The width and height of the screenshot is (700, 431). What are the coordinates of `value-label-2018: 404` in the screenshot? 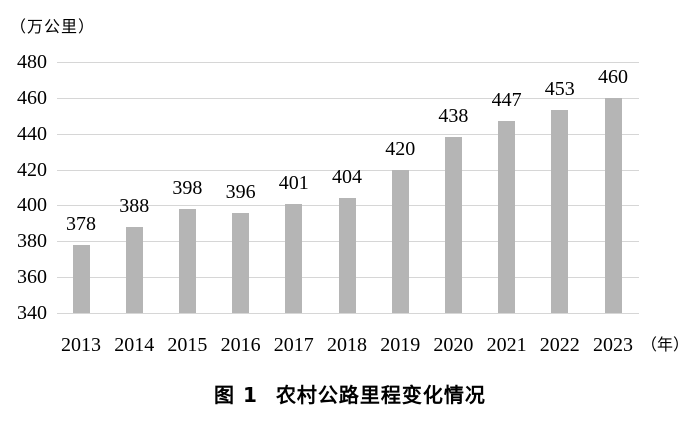 It's located at (347, 177).